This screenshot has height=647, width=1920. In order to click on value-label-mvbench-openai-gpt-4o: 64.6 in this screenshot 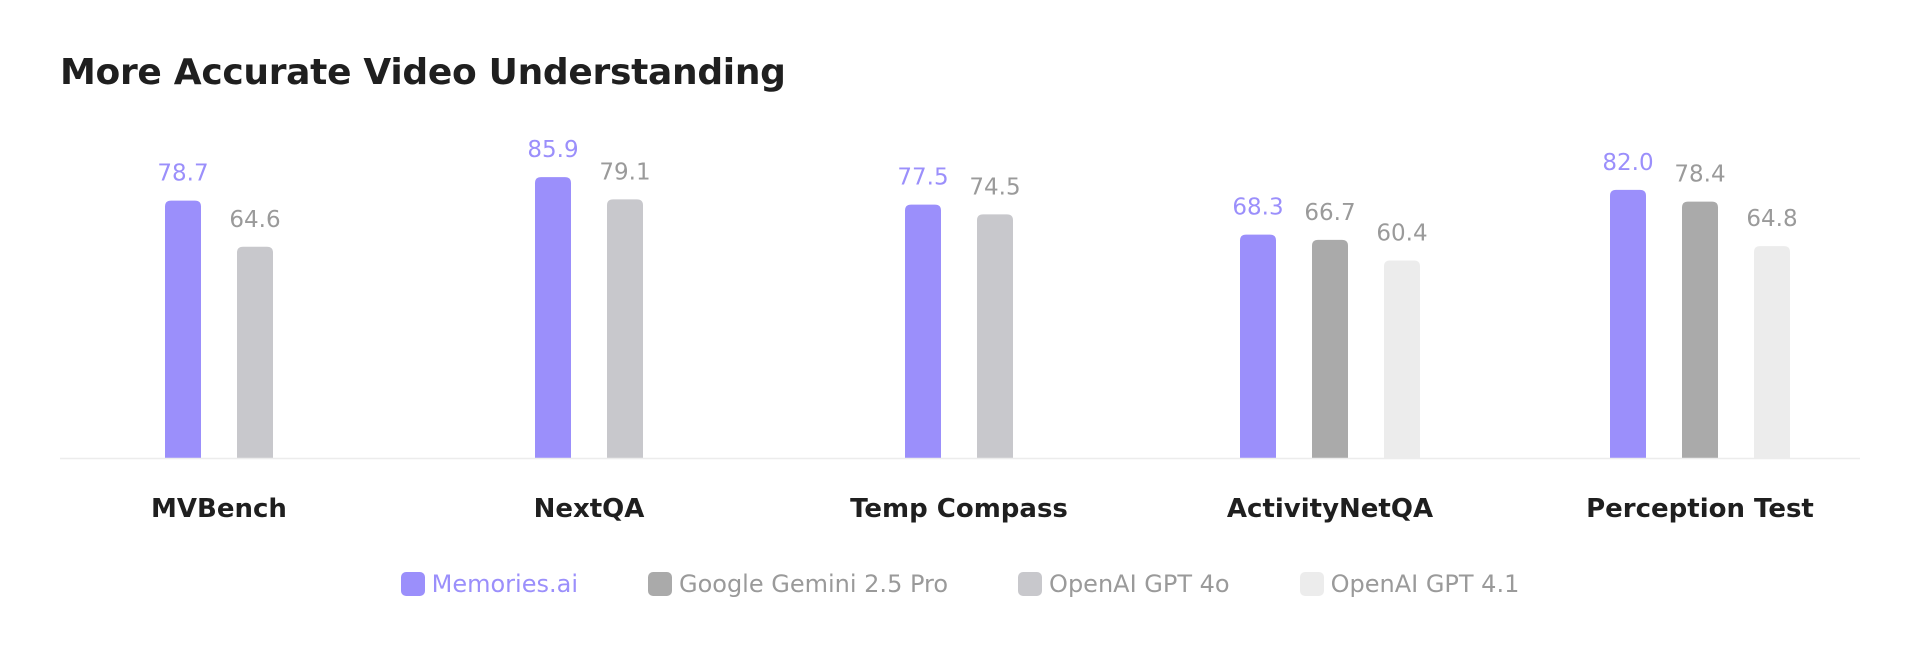, I will do `click(254, 220)`.